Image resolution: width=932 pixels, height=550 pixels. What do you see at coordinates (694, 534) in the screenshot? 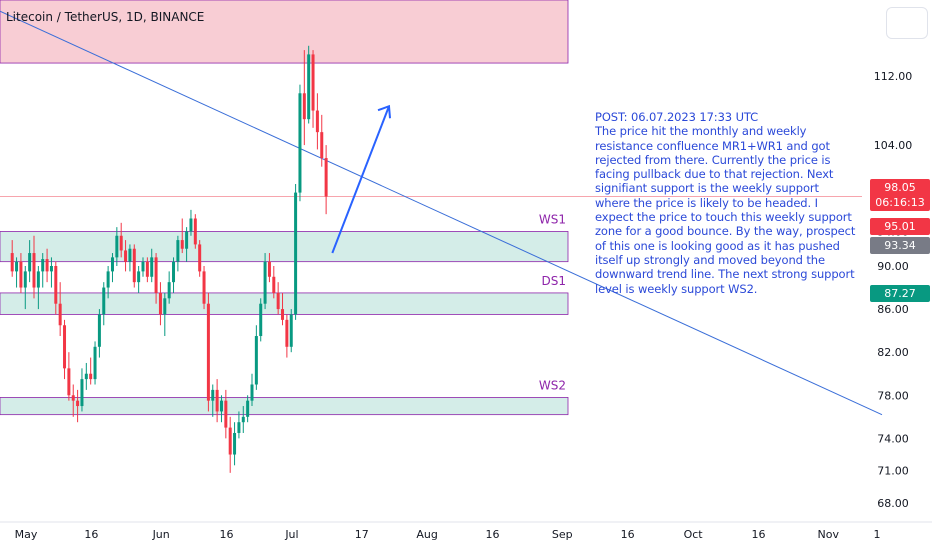
I see `x-tick-label: Oct` at bounding box center [694, 534].